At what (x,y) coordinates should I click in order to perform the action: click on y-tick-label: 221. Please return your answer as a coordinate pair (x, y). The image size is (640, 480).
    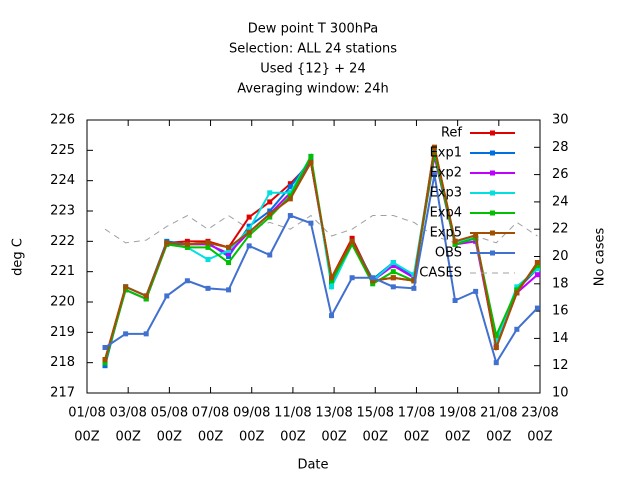
    Looking at the image, I should click on (62, 271).